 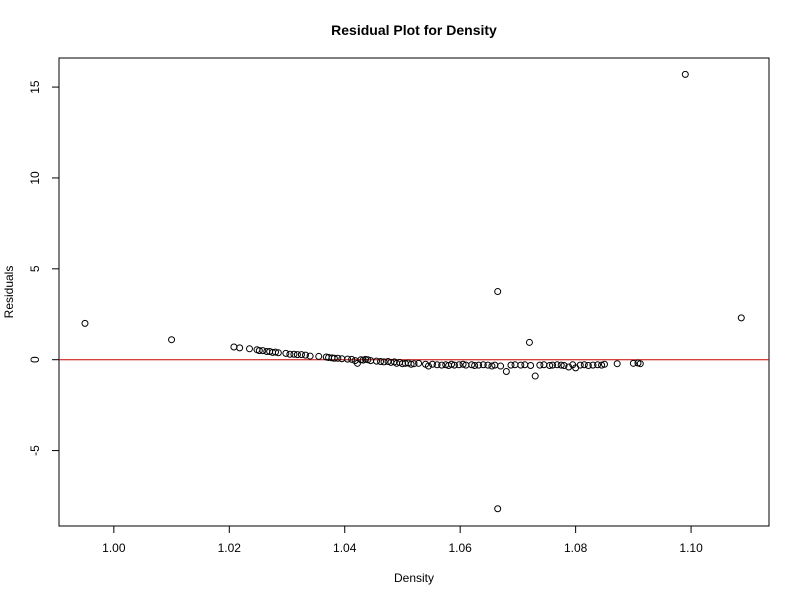 What do you see at coordinates (345, 548) in the screenshot?
I see `x-tick-label: 1.04` at bounding box center [345, 548].